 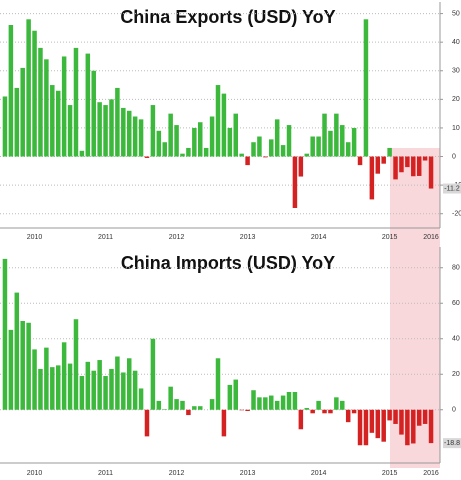 I want to click on value-label: -18.8, so click(x=452, y=443).